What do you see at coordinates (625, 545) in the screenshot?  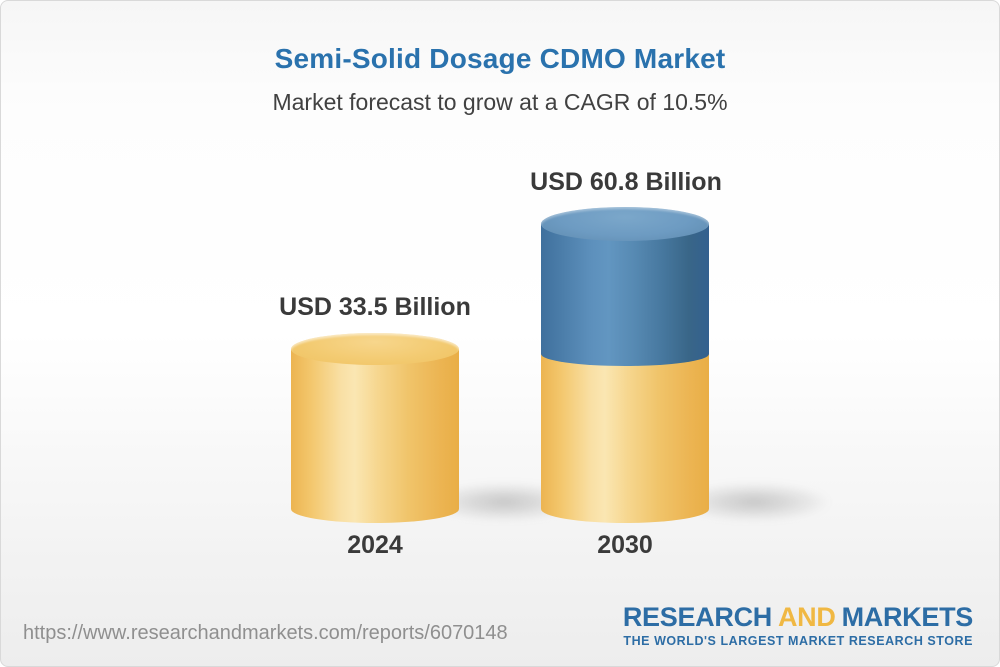 I see `category-label-2030: 2030` at bounding box center [625, 545].